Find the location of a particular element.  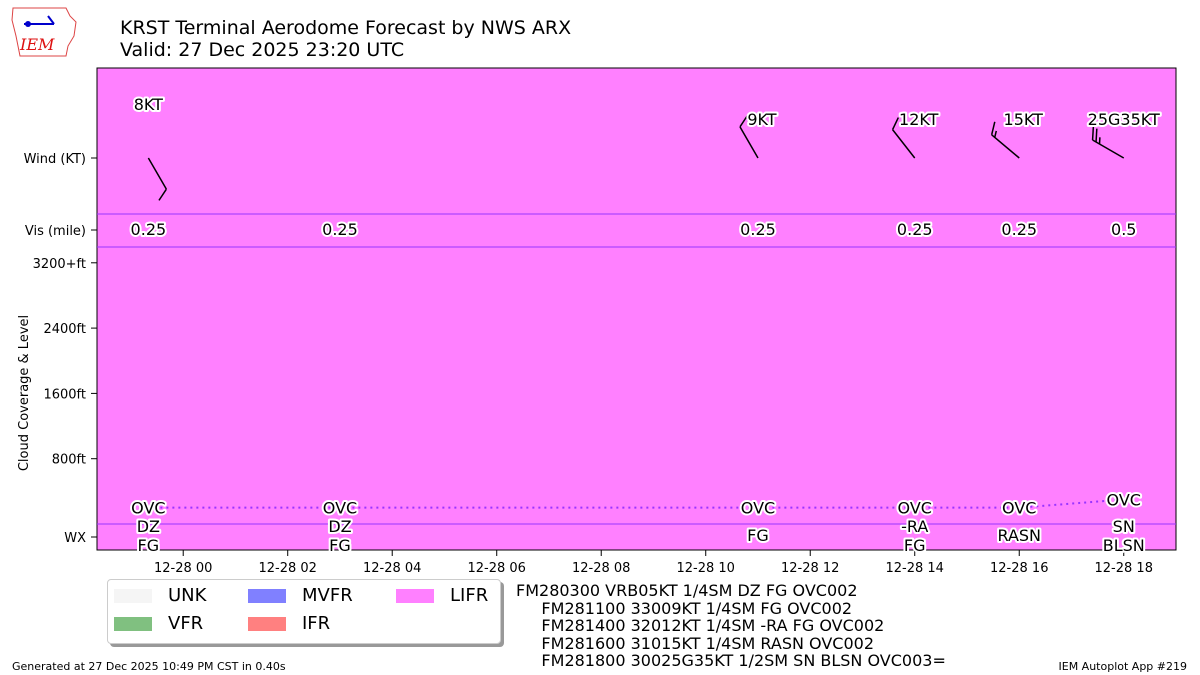

legend-label: MVFR is located at coordinates (327, 595).